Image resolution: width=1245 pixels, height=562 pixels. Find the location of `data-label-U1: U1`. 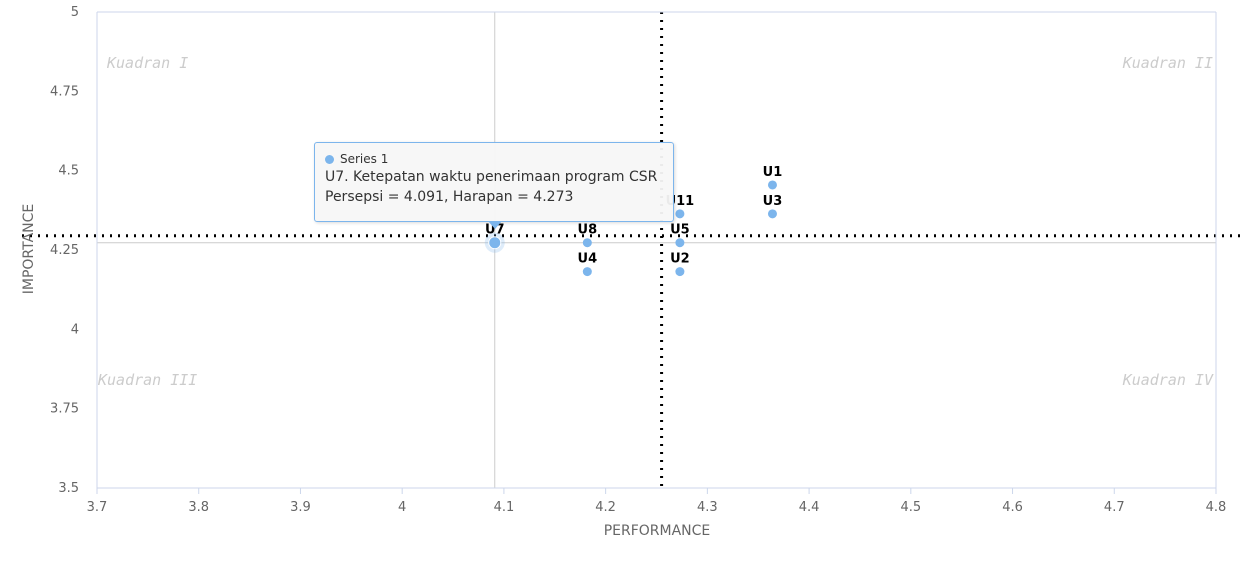

data-label-U1: U1 is located at coordinates (773, 172).